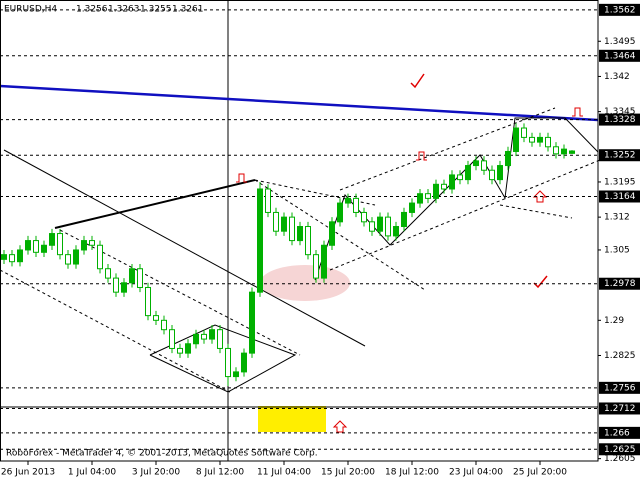  What do you see at coordinates (617, 218) in the screenshot?
I see `y-tick-label: 1.312` at bounding box center [617, 218].